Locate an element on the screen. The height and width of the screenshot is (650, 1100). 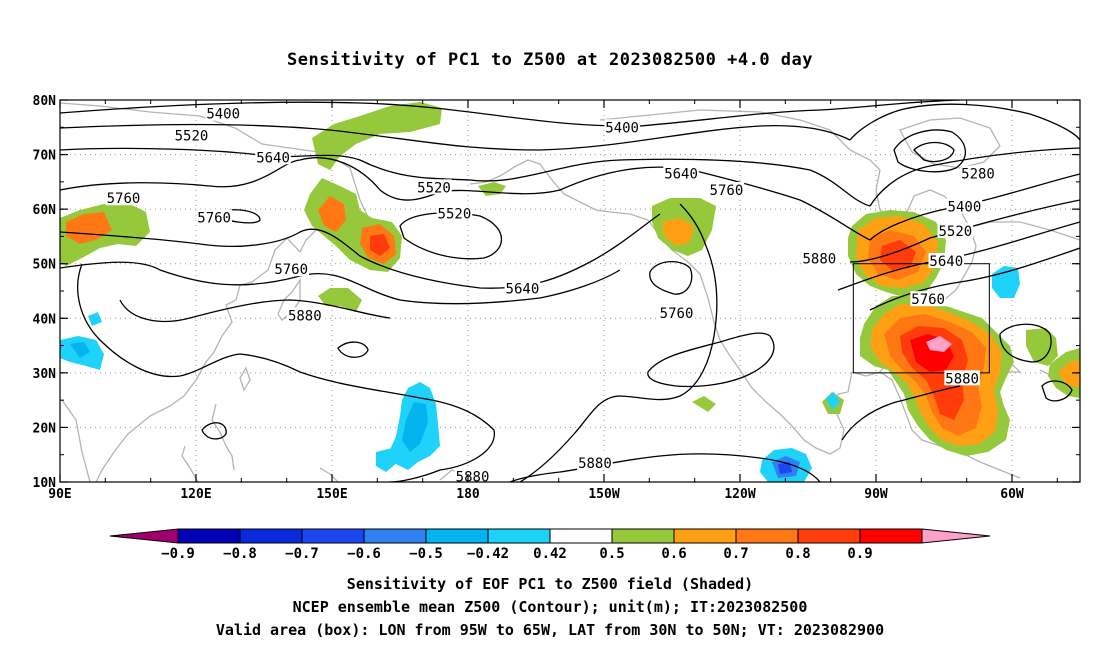
latitude-label: 30N is located at coordinates (45, 374).